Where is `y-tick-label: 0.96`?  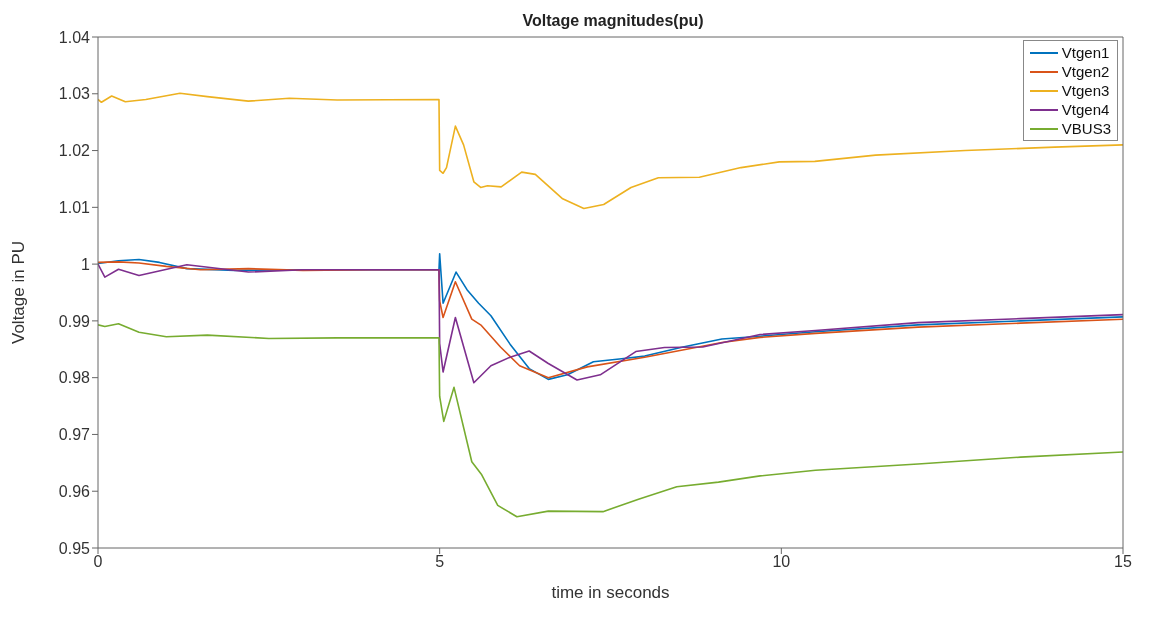
y-tick-label: 0.96 is located at coordinates (74, 491).